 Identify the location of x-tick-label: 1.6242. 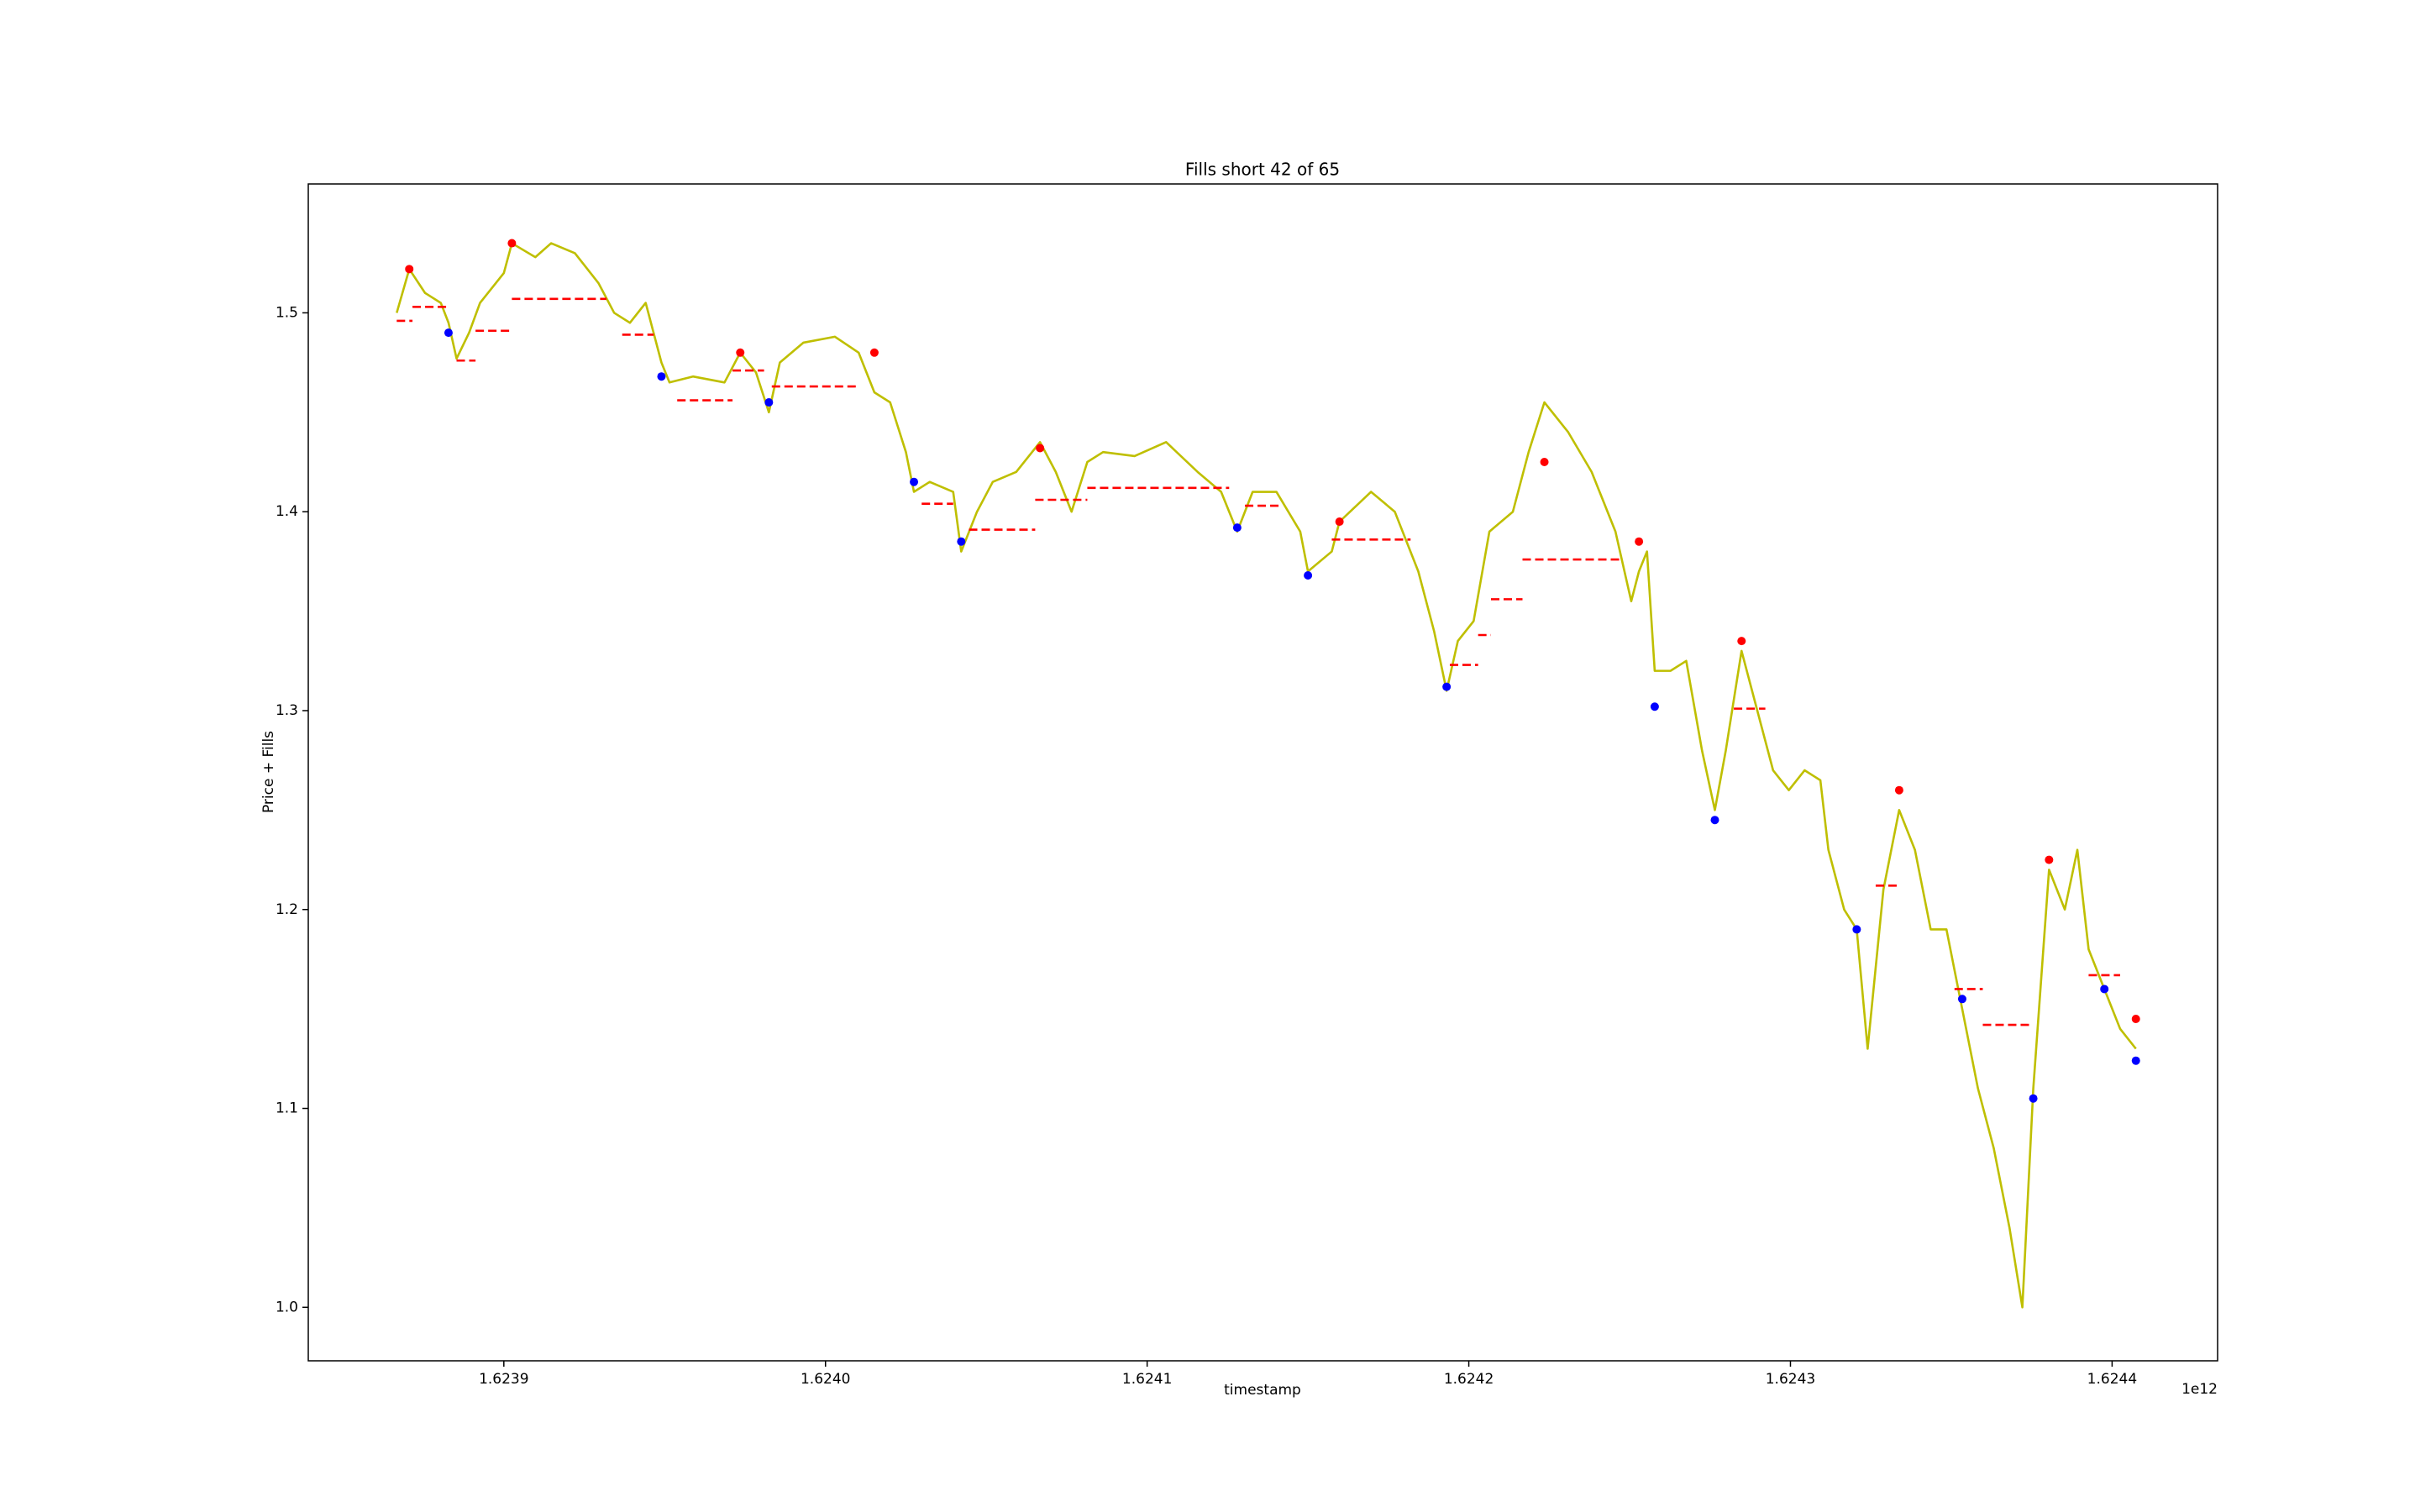
(1469, 1379).